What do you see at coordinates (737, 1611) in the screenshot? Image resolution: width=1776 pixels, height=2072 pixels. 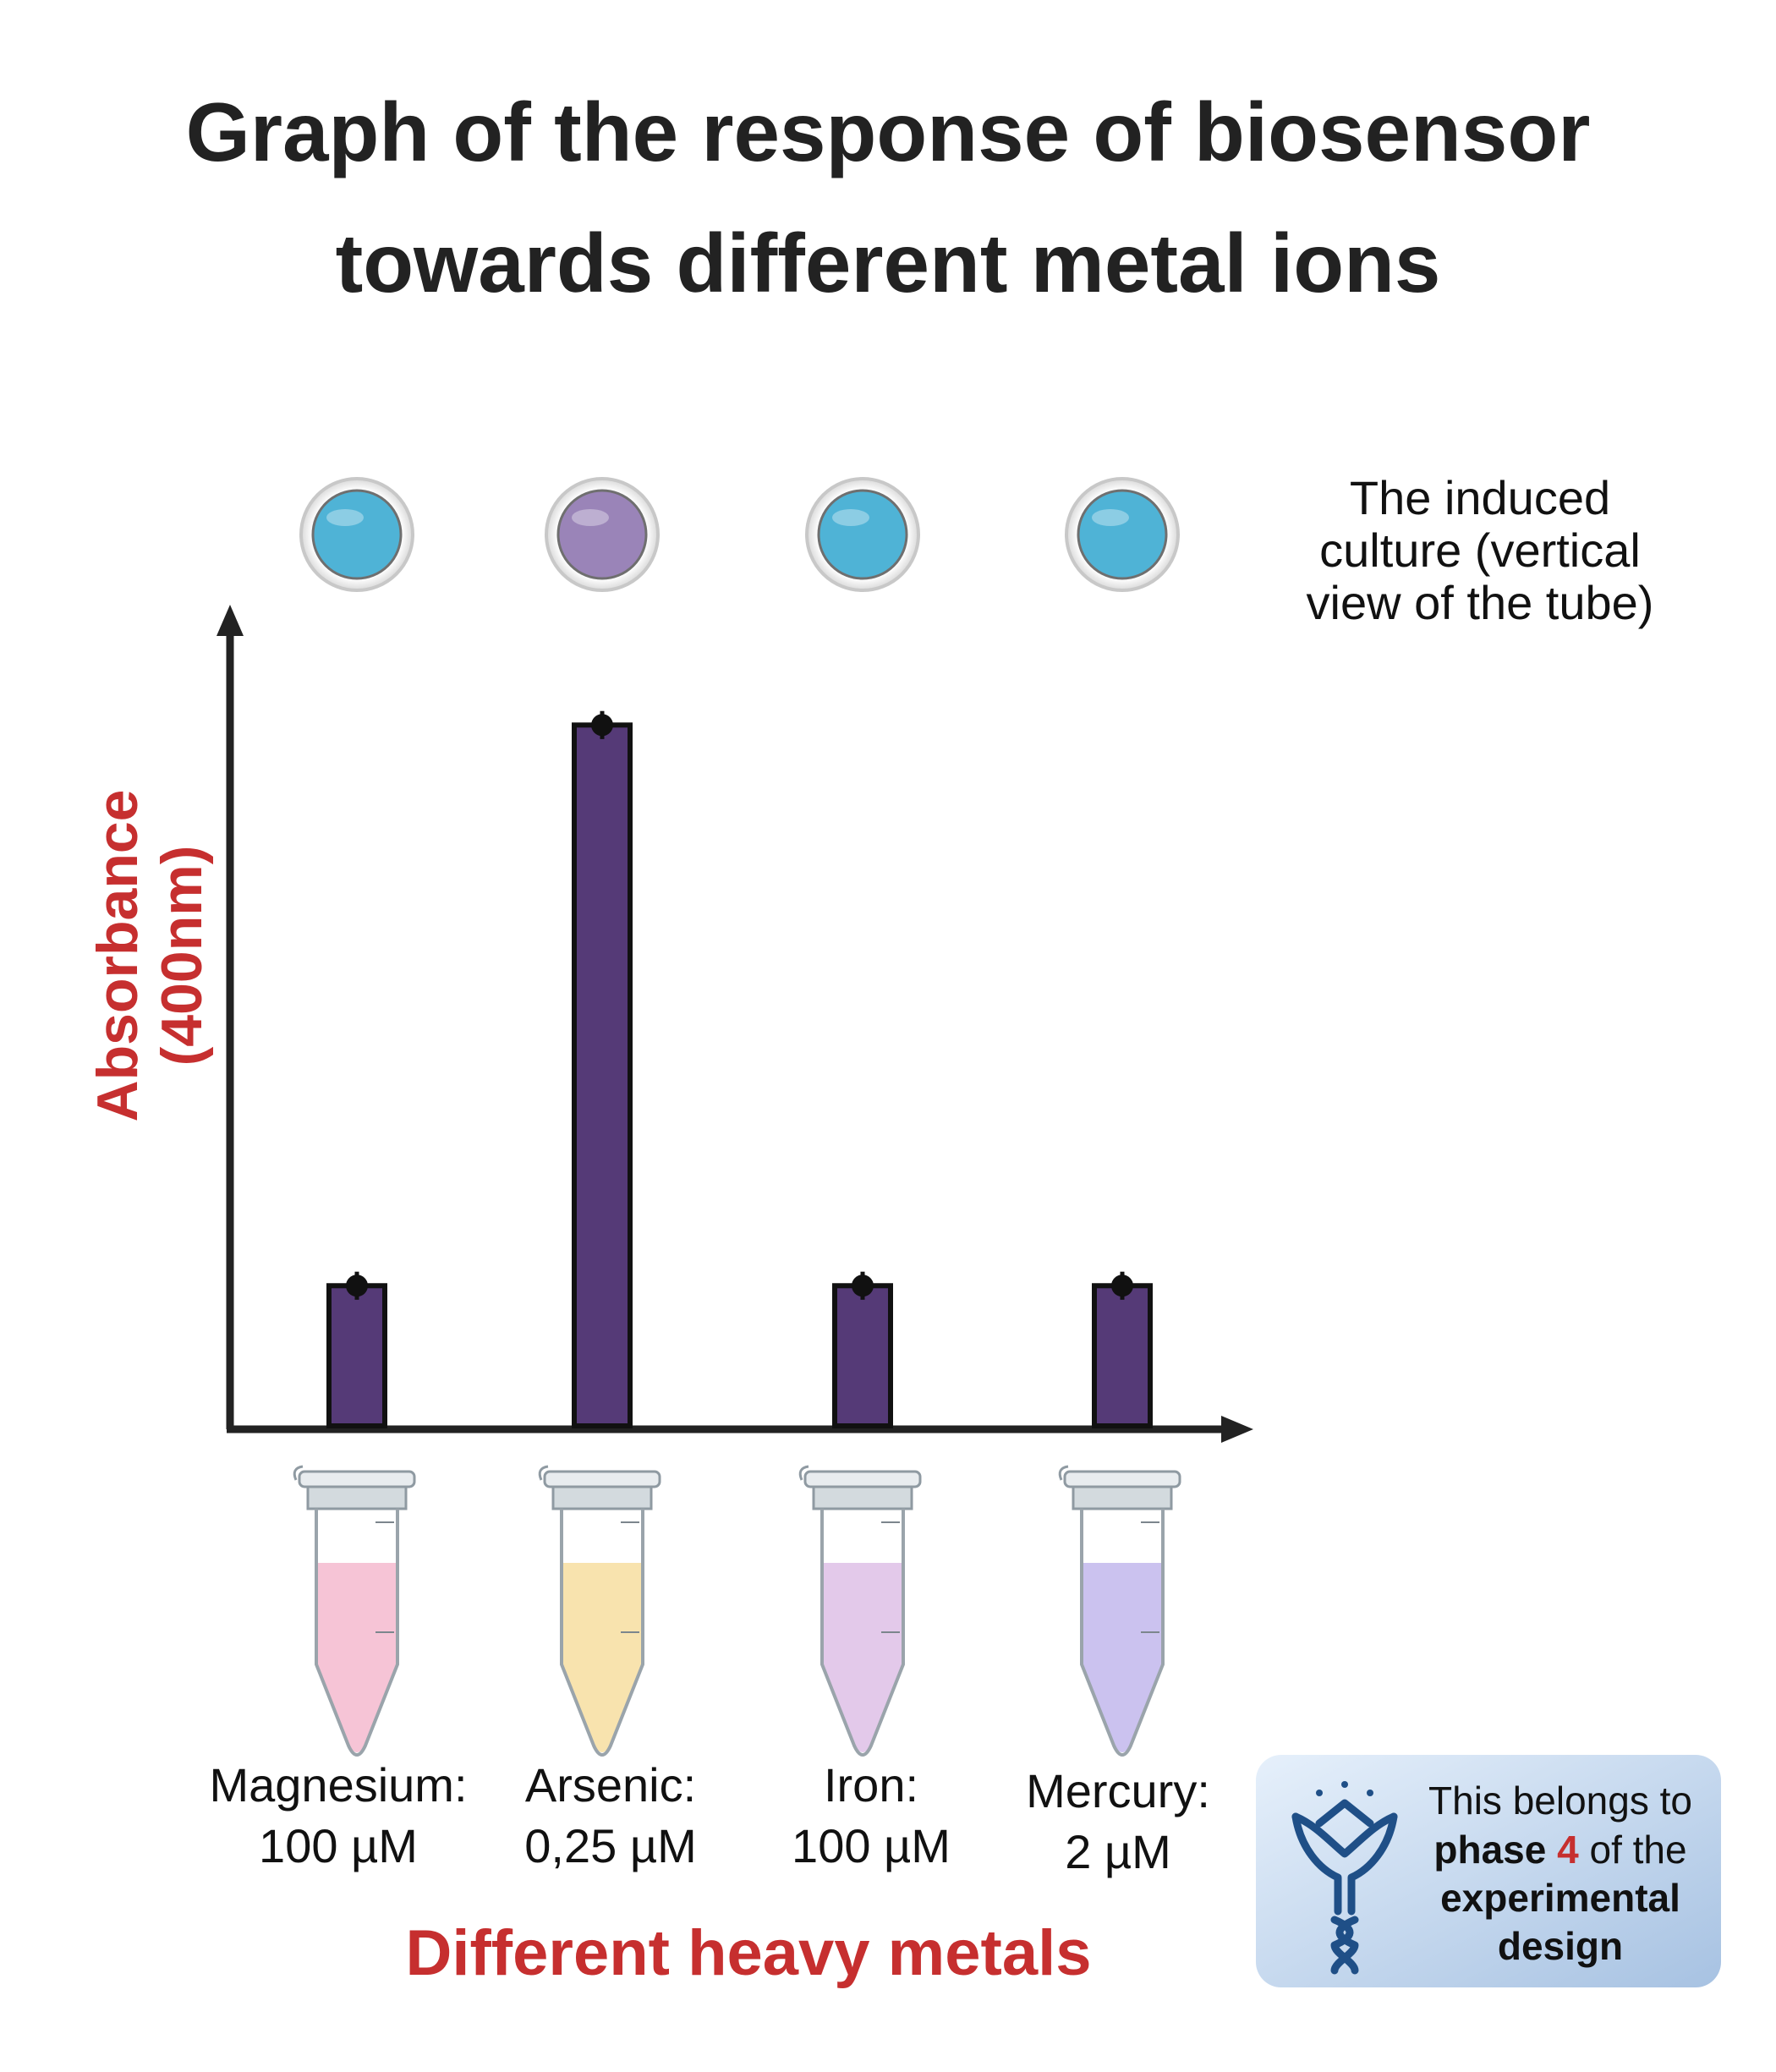 I see `tubes-group` at bounding box center [737, 1611].